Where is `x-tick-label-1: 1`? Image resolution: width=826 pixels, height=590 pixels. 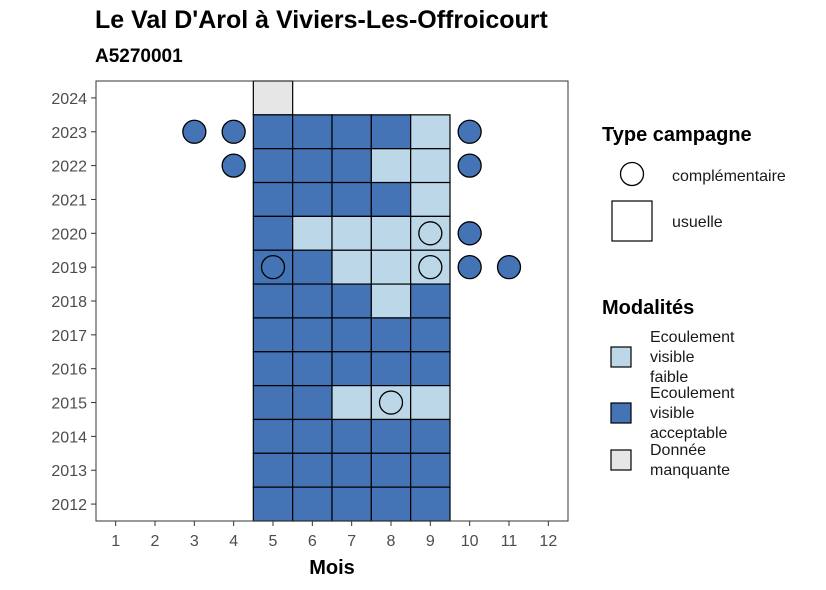 x-tick-label-1: 1 is located at coordinates (115, 541).